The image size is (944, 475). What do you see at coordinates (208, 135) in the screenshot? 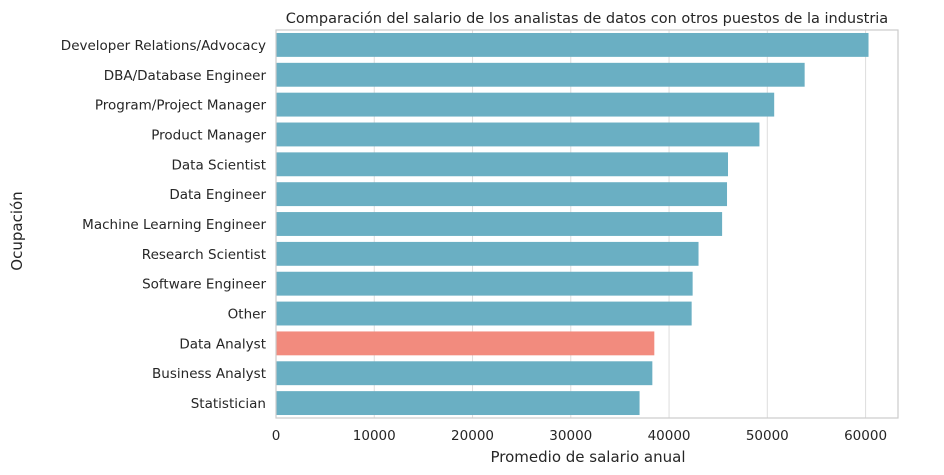
I see `y-tick-label: Product Manager` at bounding box center [208, 135].